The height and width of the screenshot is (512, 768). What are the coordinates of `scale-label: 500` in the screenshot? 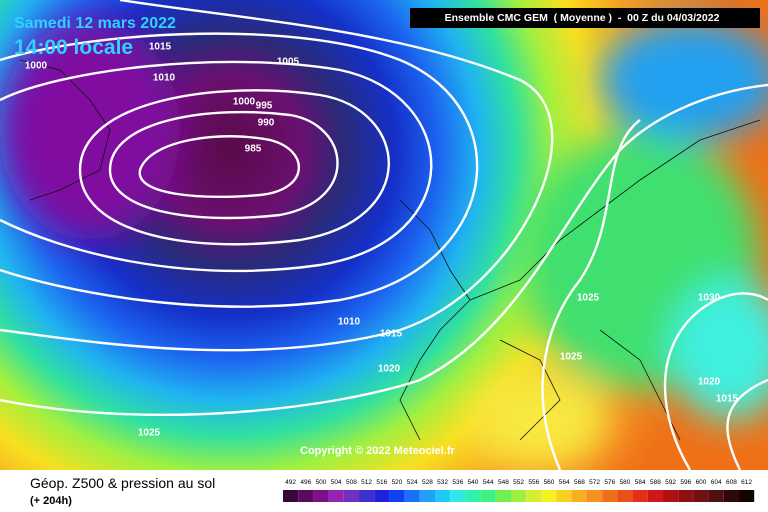 It's located at (321, 482).